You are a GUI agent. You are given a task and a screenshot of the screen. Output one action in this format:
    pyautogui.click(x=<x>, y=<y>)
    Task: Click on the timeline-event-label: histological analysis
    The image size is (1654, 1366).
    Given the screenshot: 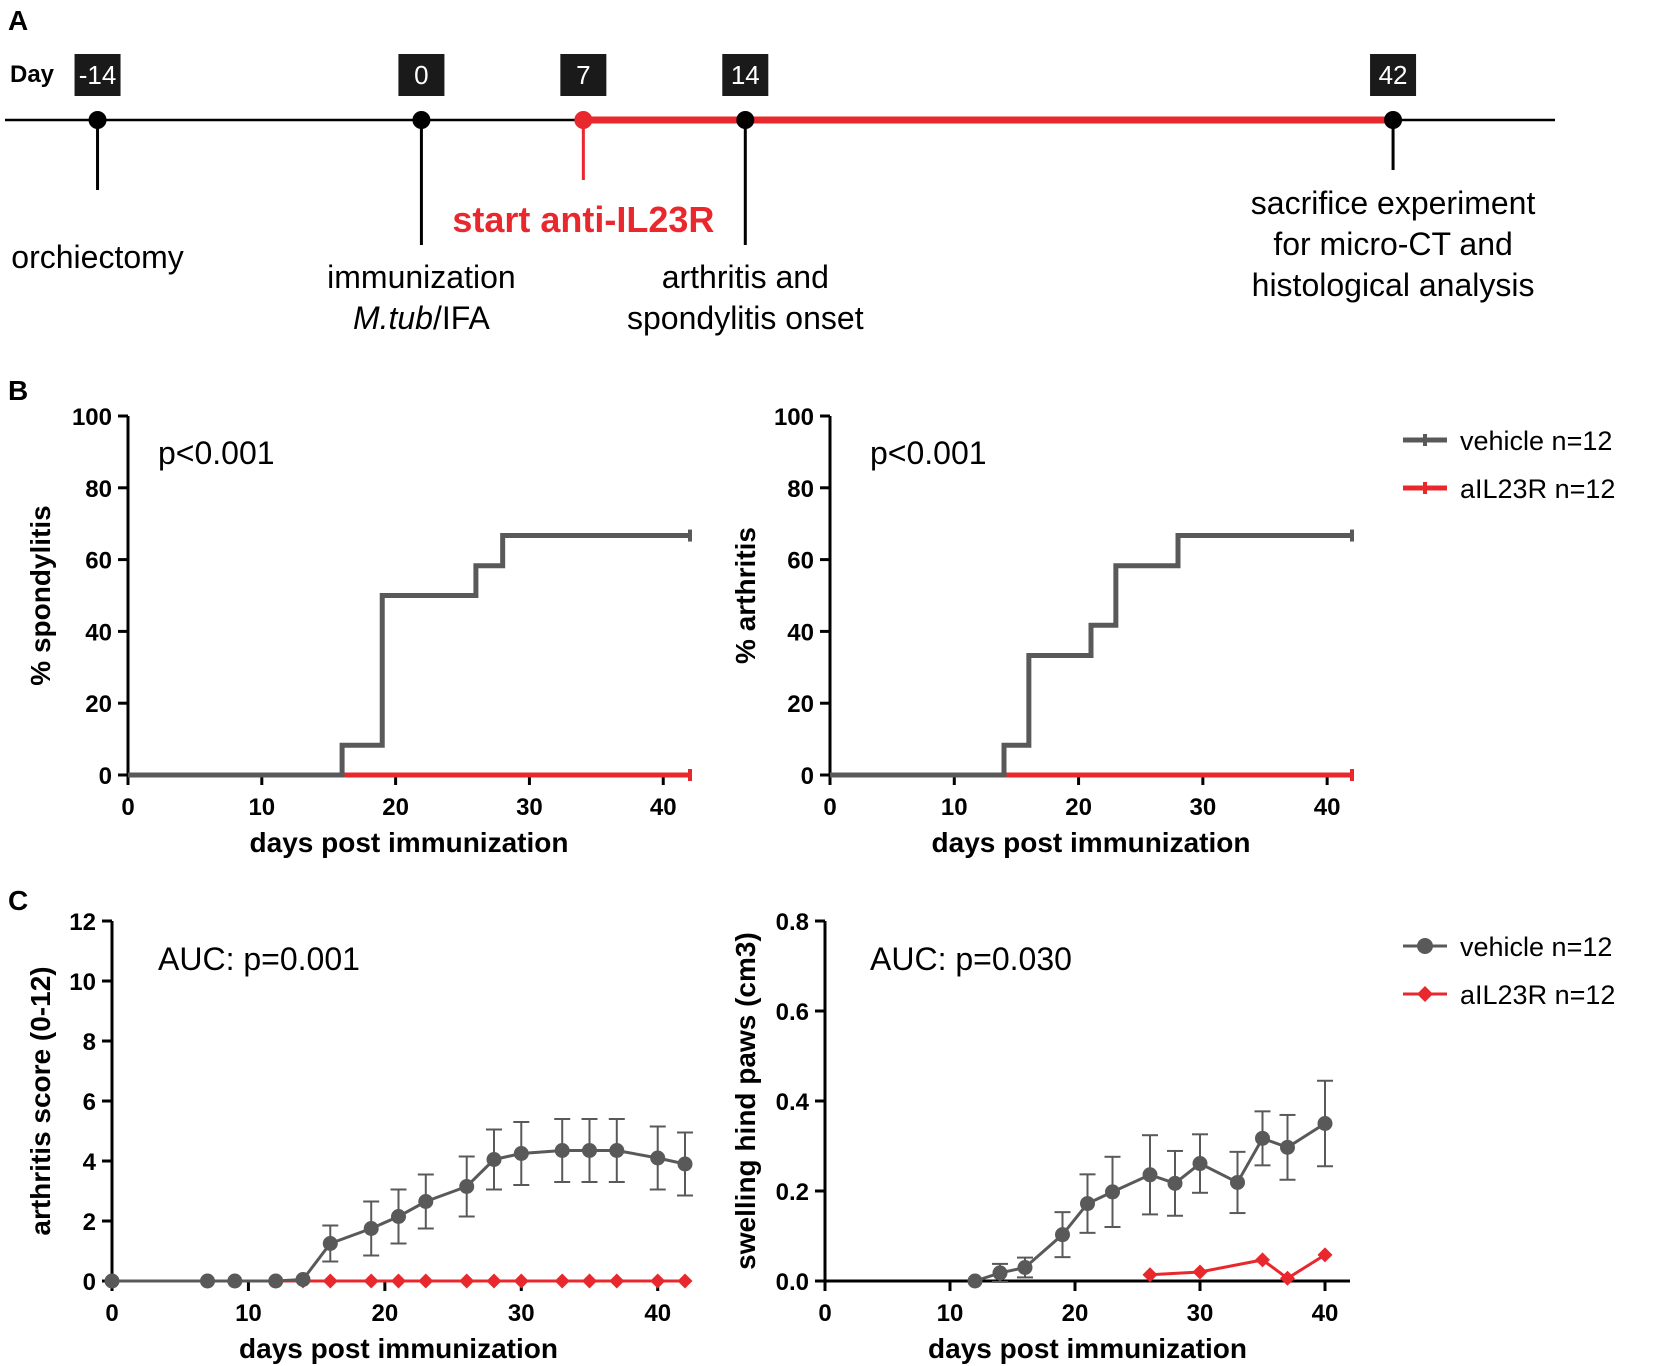 What is the action you would take?
    pyautogui.click(x=1393, y=285)
    